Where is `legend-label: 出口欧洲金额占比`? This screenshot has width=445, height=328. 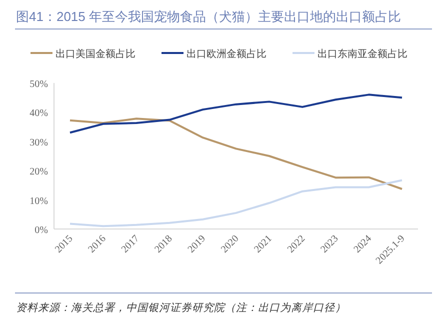
legend-label: 出口欧洲金额占比 is located at coordinates (226, 54).